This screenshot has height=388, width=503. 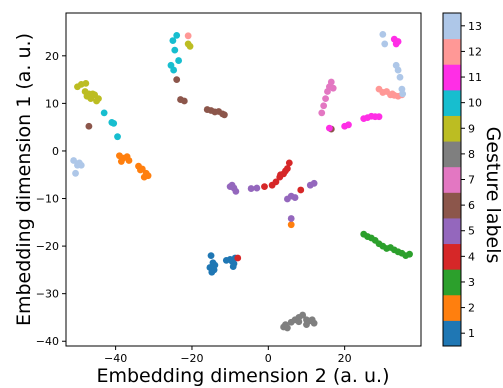 What do you see at coordinates (47, 341) in the screenshot?
I see `y-tick-label: −40` at bounding box center [47, 341].